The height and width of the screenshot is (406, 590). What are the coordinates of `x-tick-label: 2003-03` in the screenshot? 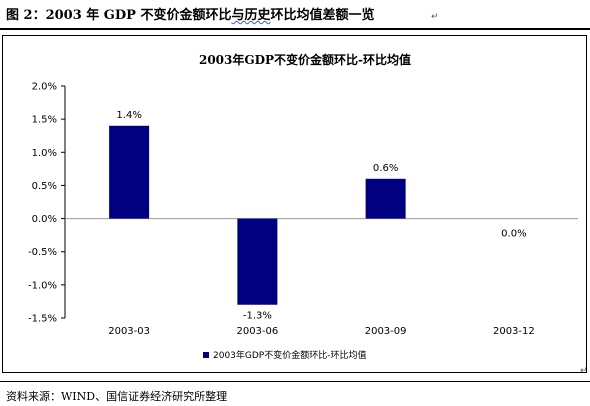 It's located at (129, 331).